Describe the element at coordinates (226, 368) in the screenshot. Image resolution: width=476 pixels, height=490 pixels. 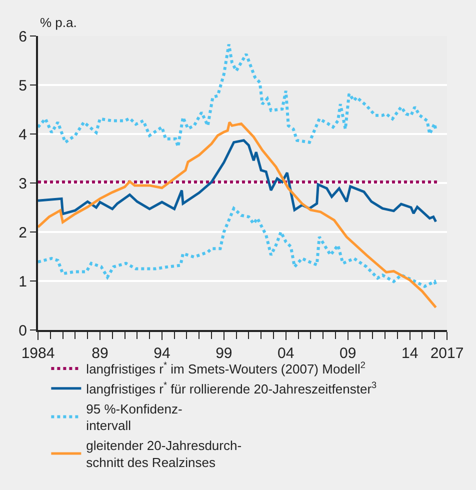
I see `legend-label: langfristiges r$^{*}$ im Smets-Wouters (2007) Modell$^{2}$` at that location.